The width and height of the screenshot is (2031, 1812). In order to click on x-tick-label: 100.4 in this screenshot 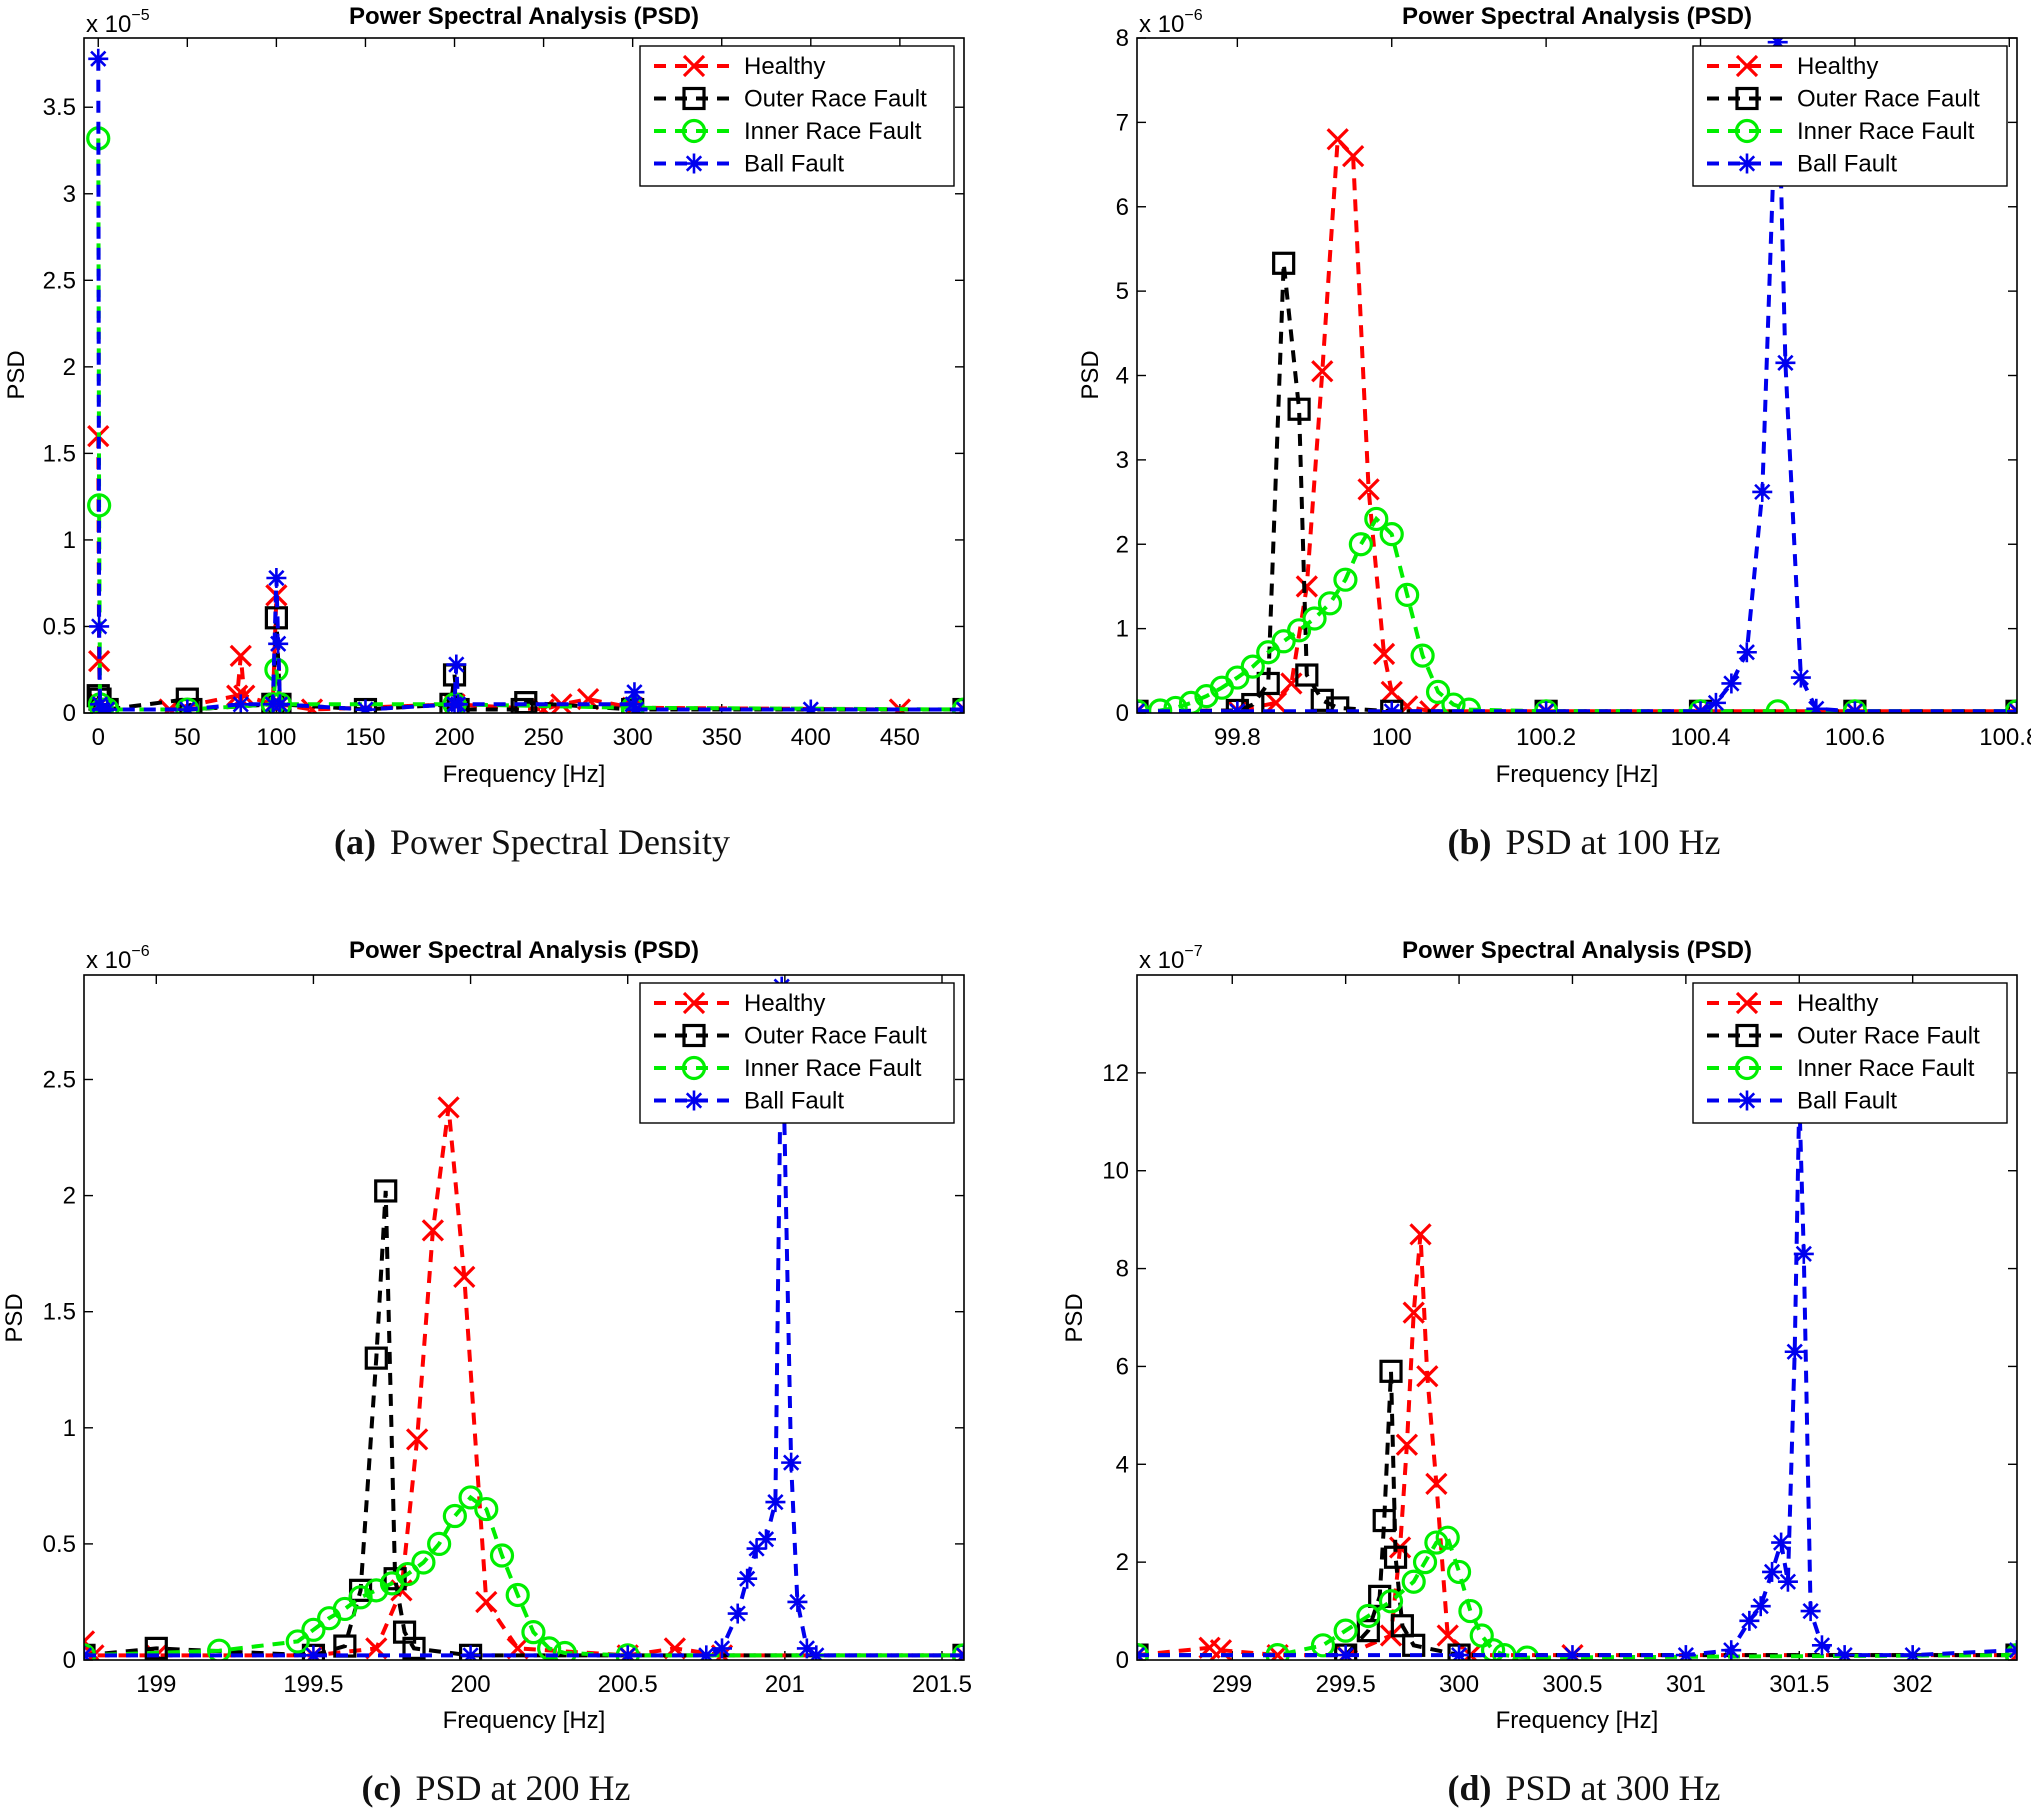, I will do `click(1700, 737)`.